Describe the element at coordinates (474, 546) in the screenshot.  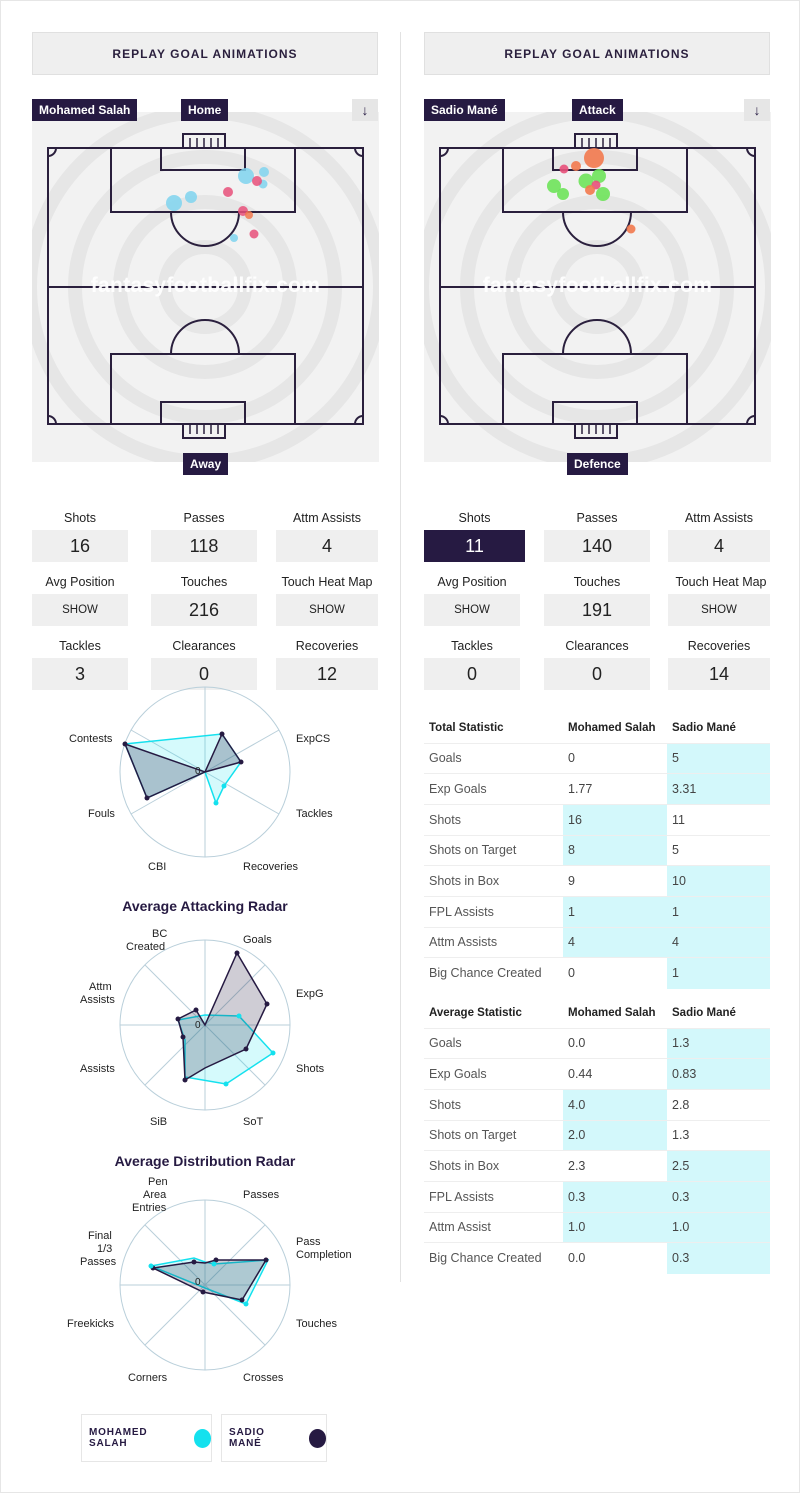
I see `shots-value-selected: 11` at that location.